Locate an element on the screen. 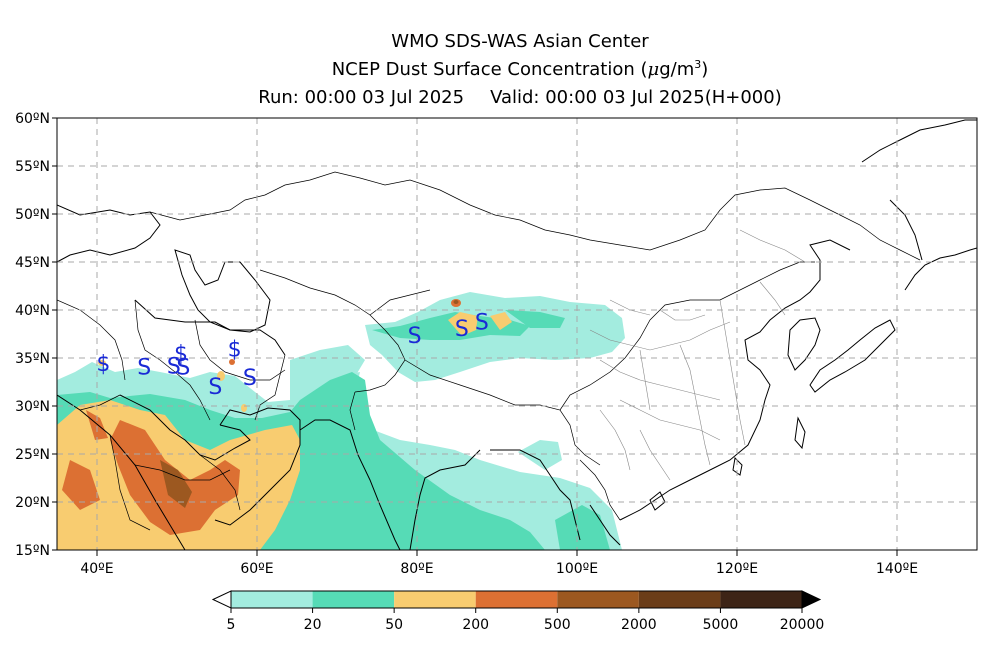 The width and height of the screenshot is (1000, 666). title-unit: (μg/m3) is located at coordinates (674, 69).